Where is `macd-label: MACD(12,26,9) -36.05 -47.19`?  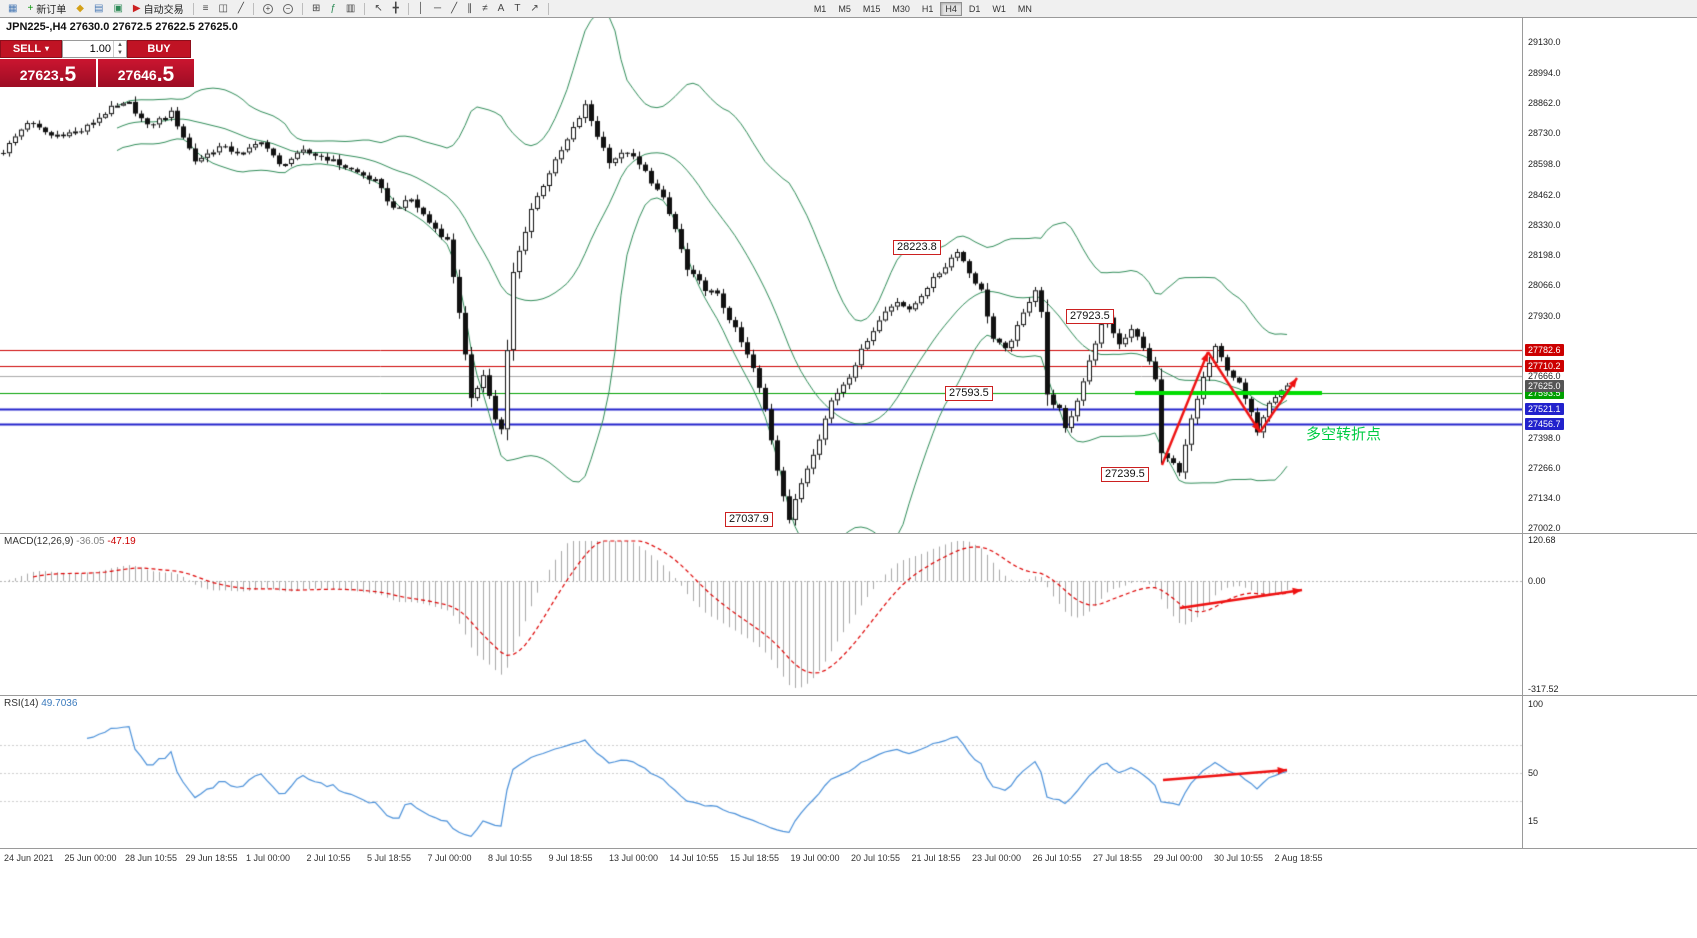
macd-label: MACD(12,26,9) -36.05 -47.19 is located at coordinates (70, 541).